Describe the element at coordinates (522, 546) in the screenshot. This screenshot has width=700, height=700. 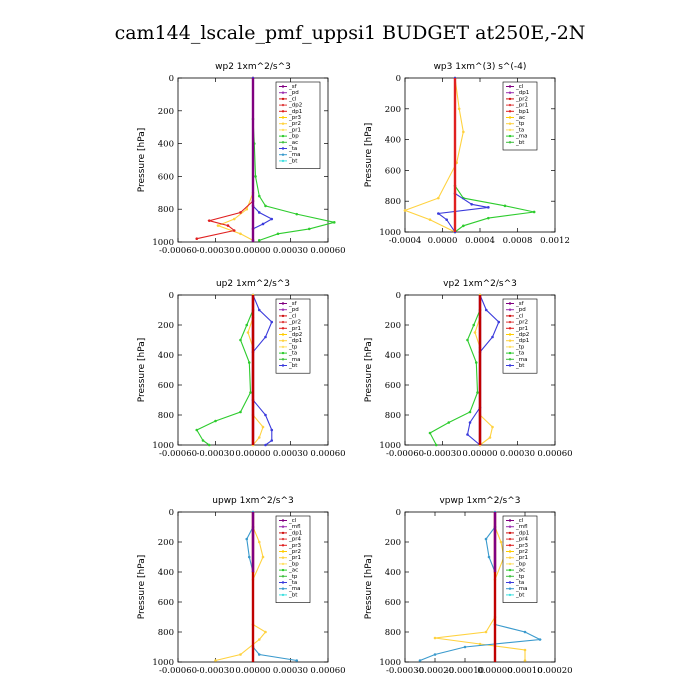
I see `legend-entry: _pr3` at that location.